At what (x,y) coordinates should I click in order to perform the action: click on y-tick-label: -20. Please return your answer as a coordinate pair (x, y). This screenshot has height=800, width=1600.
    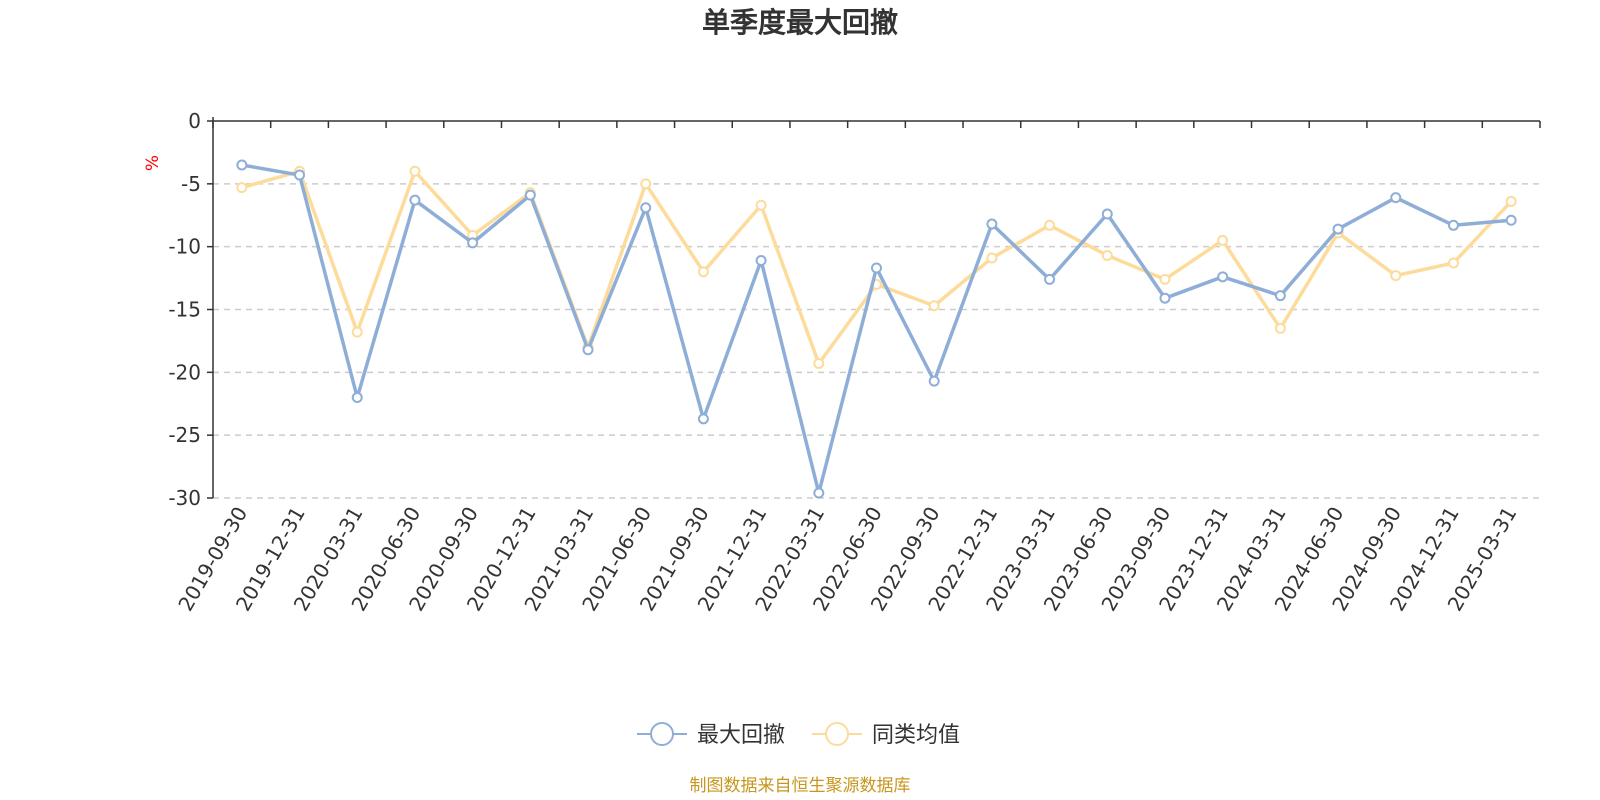
    Looking at the image, I should click on (184, 372).